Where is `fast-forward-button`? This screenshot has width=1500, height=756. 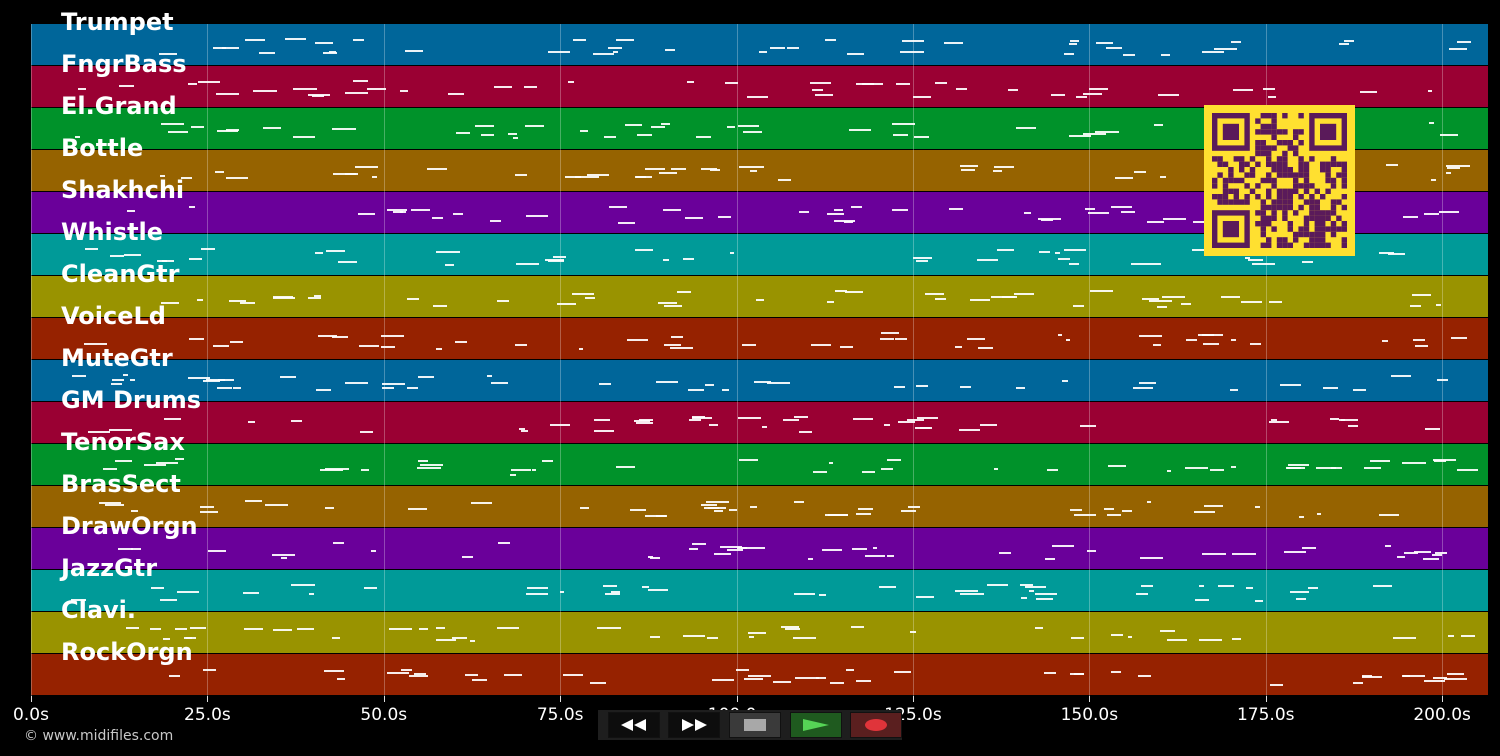 fast-forward-button is located at coordinates (694, 725).